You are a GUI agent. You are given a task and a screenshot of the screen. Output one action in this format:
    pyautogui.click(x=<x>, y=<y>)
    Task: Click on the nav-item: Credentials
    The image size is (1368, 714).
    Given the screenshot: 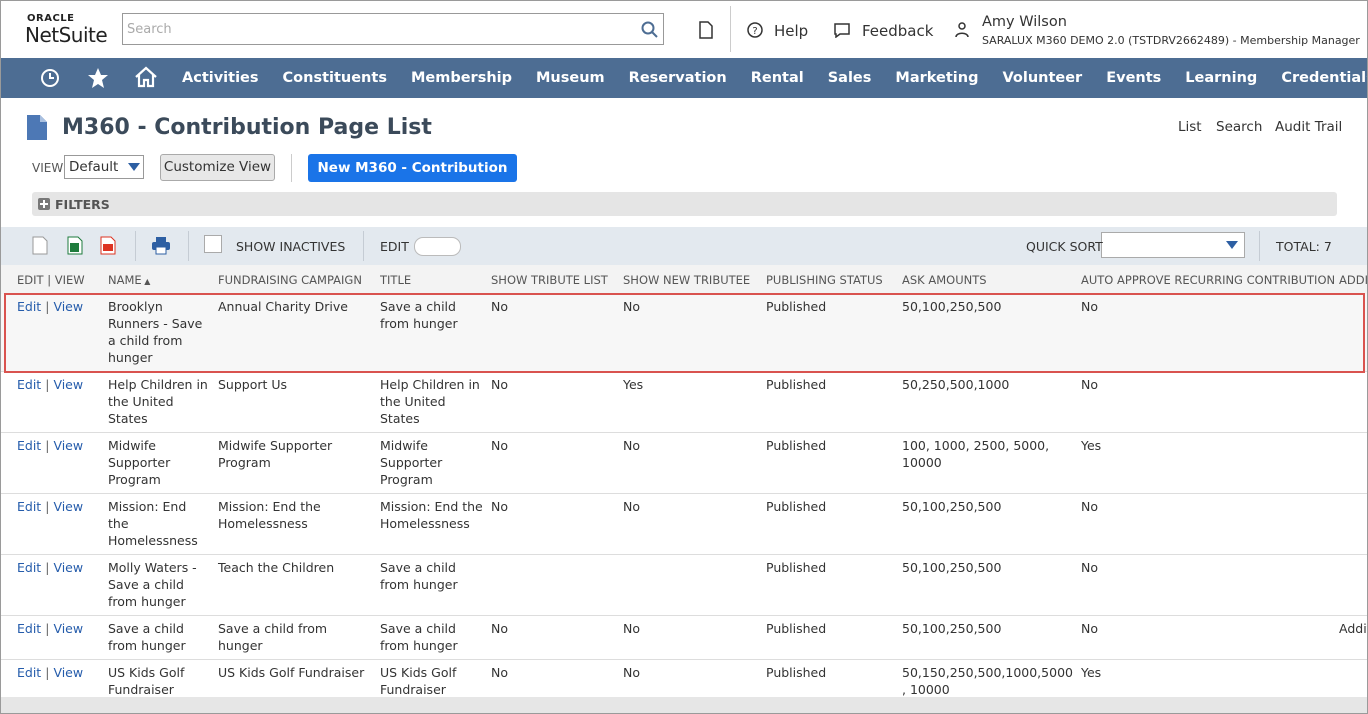 What is the action you would take?
    pyautogui.click(x=1318, y=78)
    